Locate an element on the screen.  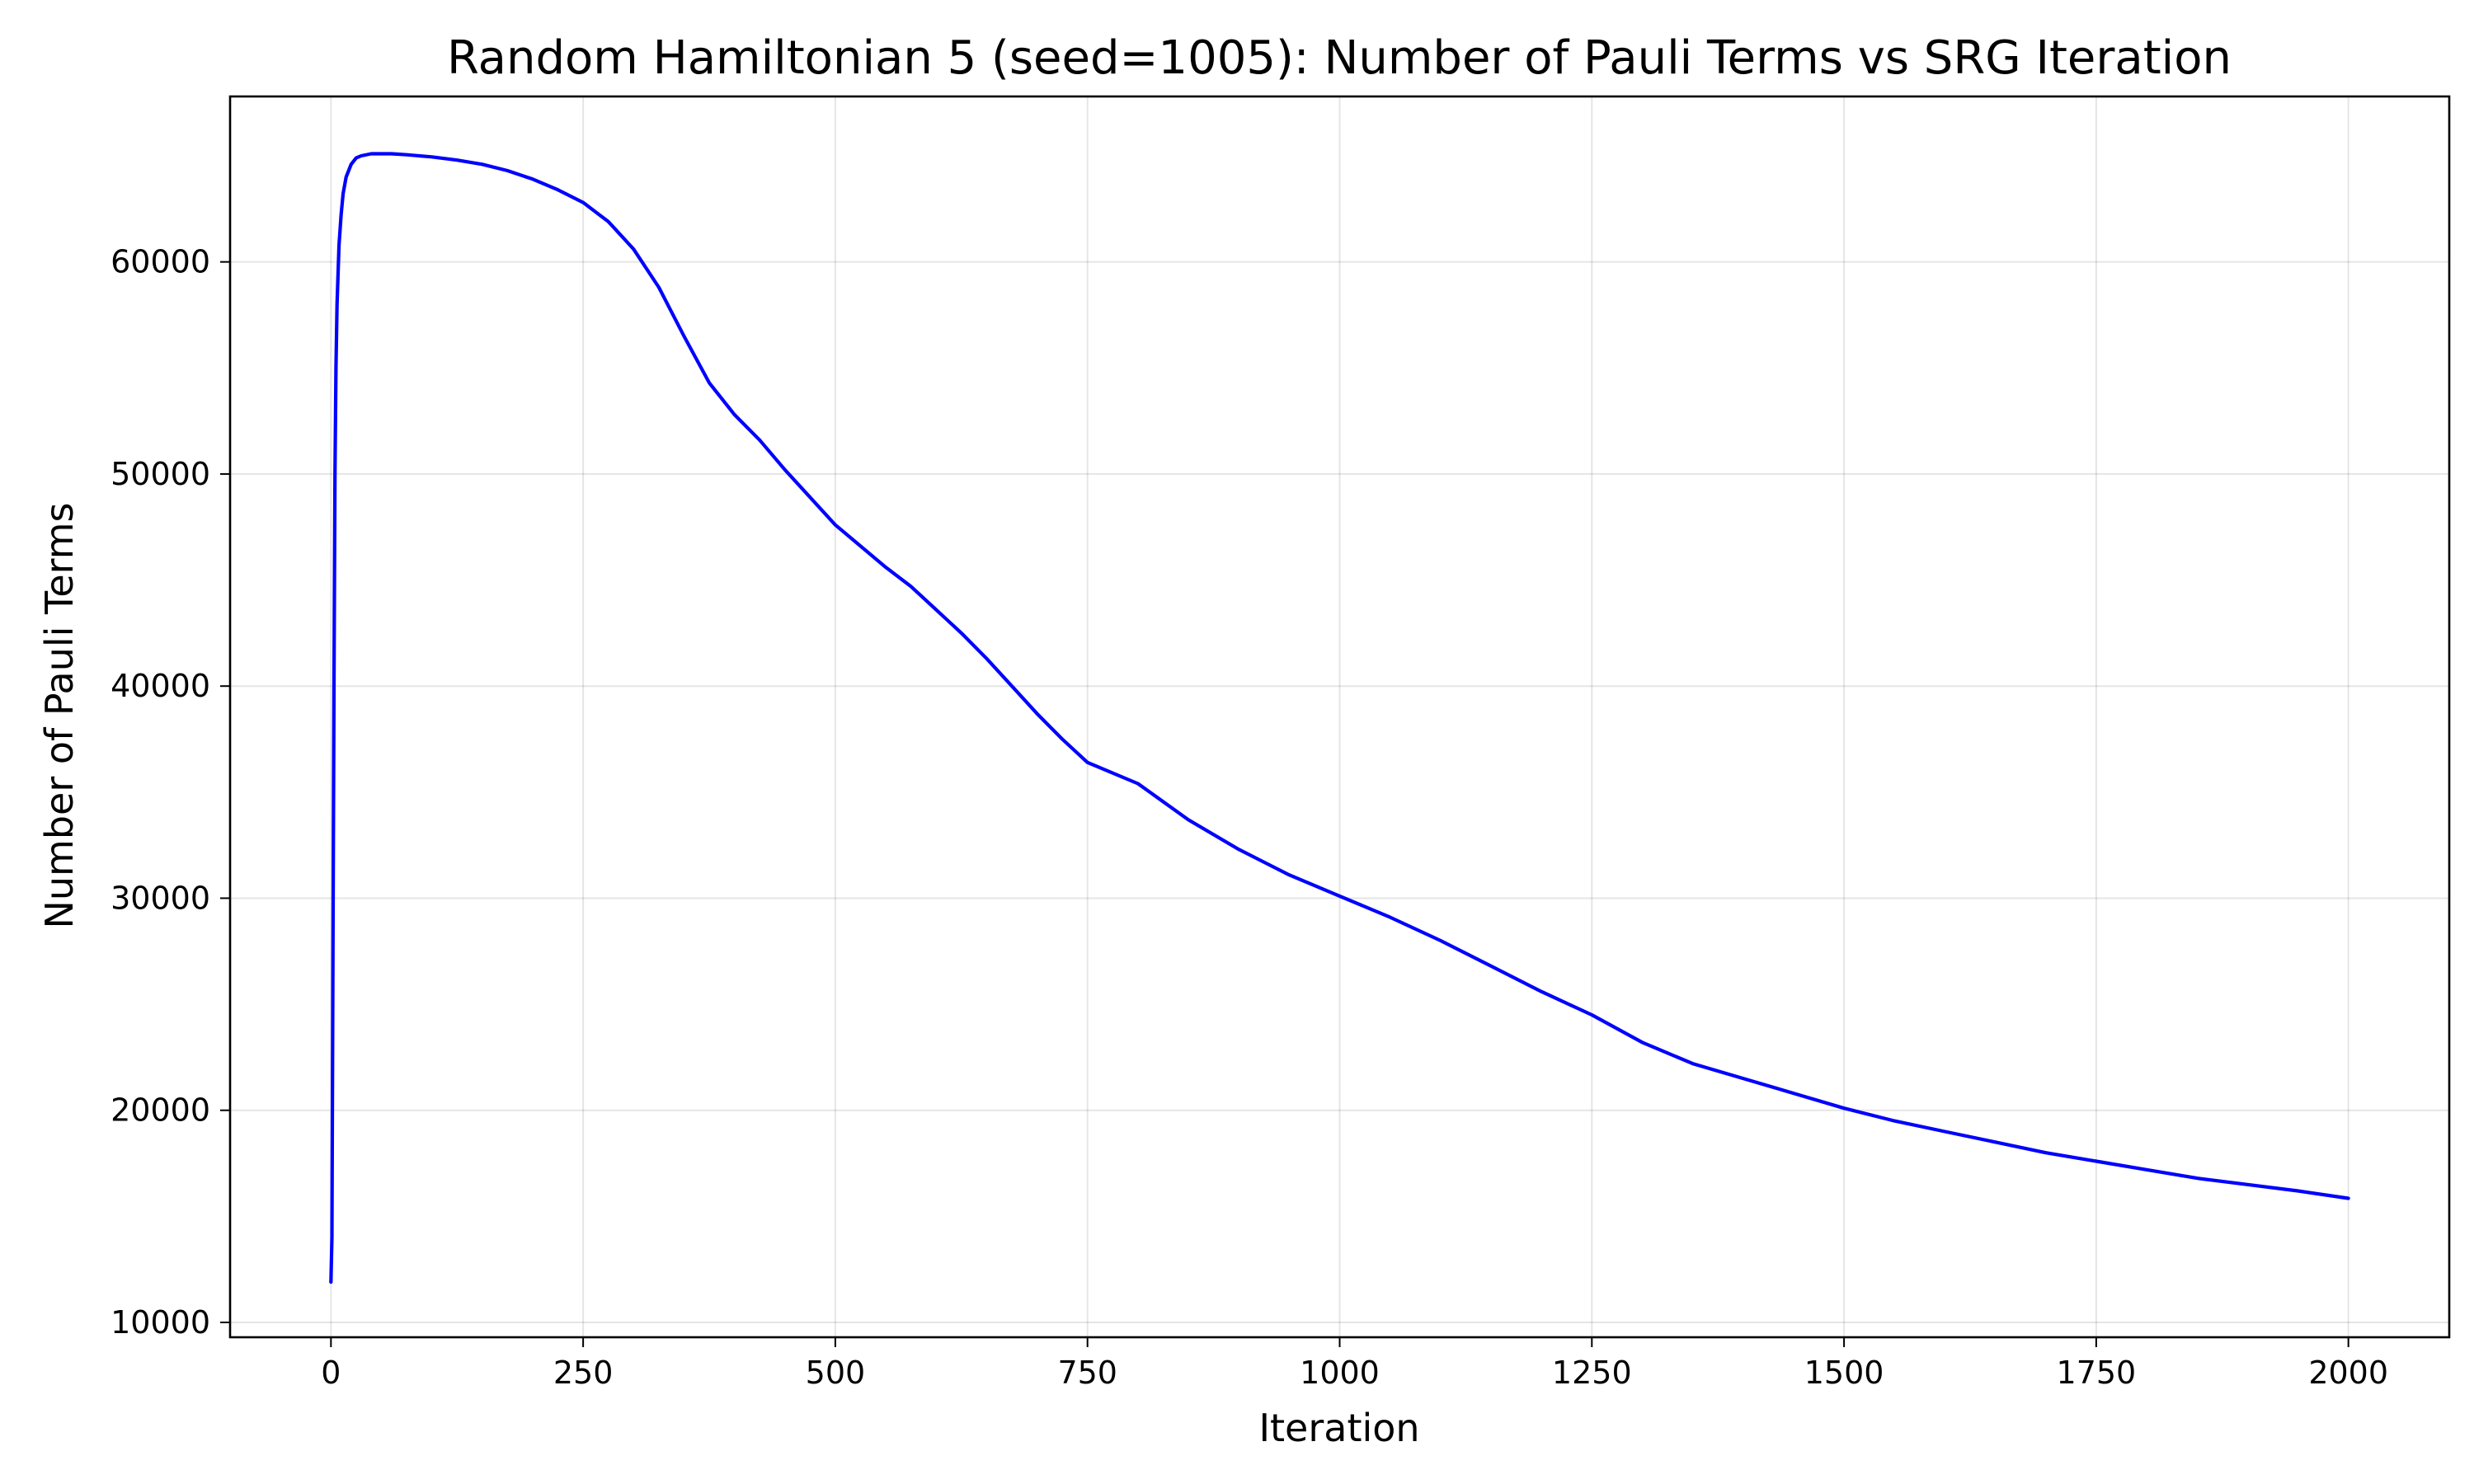
x-ticks-group: 0 250 500 750 1000 1250 1500 1750 2000 is located at coordinates (1354, 1364).